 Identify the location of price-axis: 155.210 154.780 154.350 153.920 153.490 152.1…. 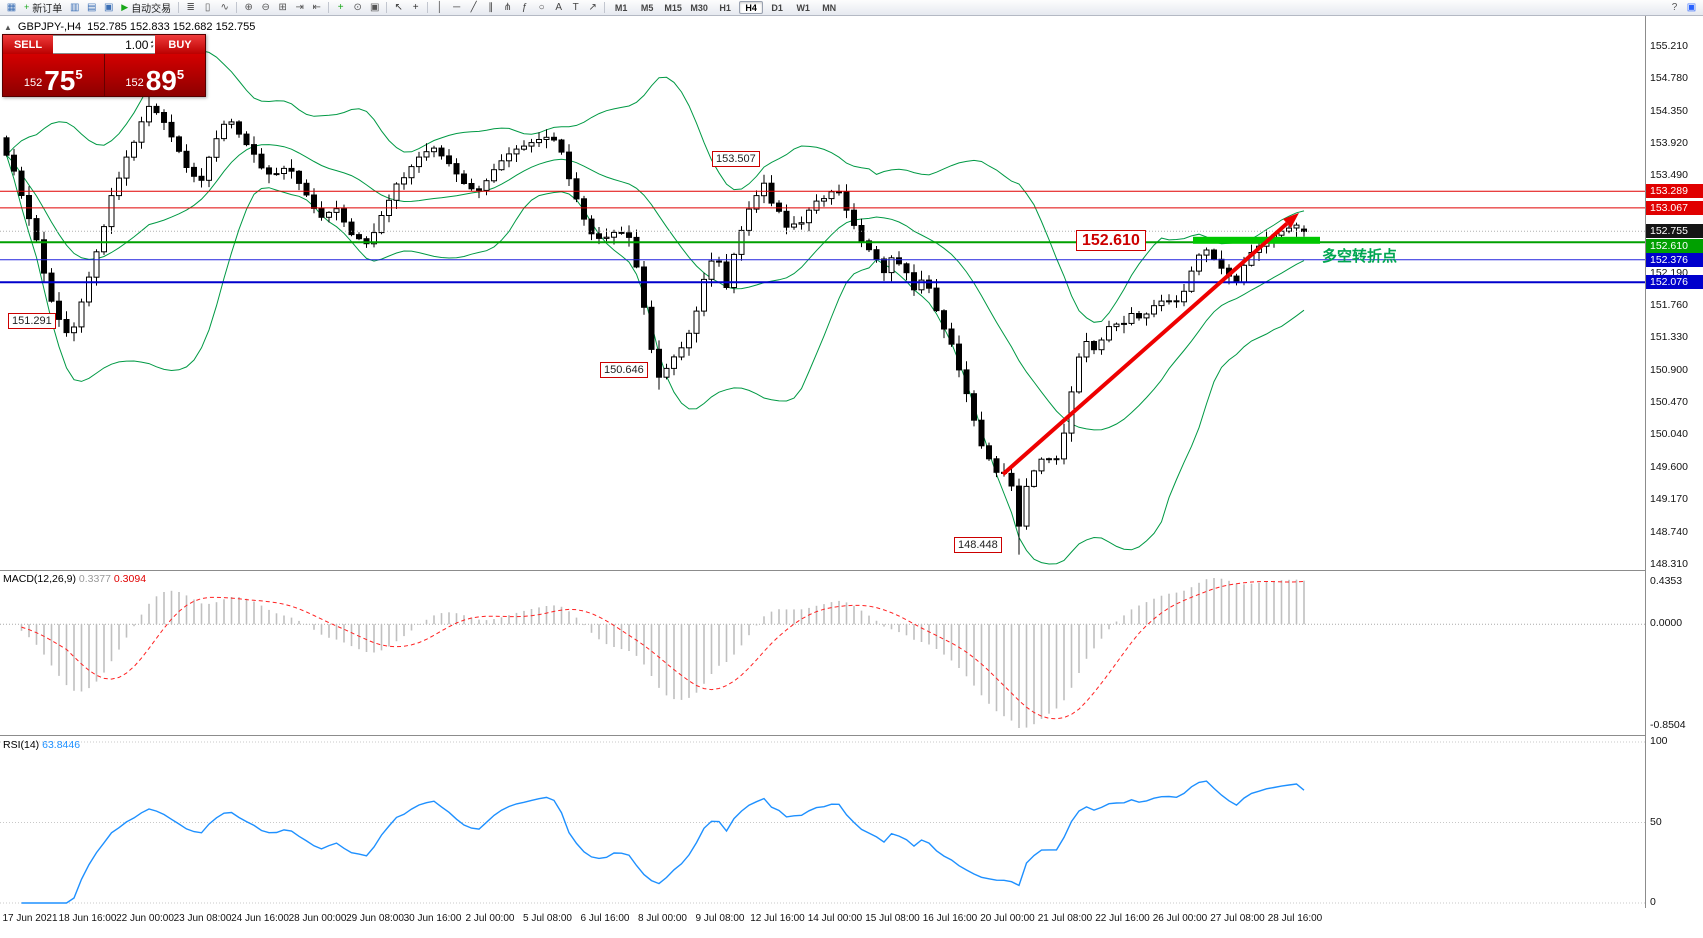
(1674, 469).